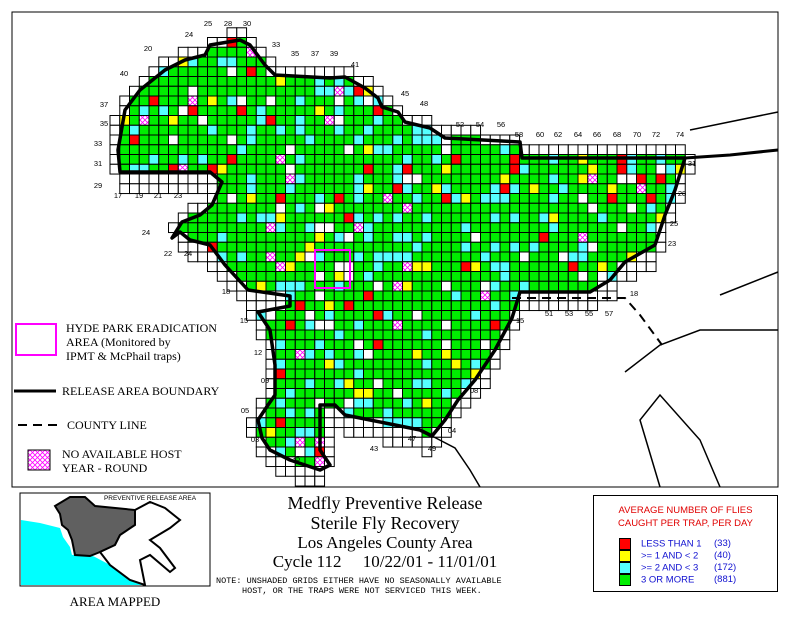  I want to click on map-area: Los Angeles County Area, so click(385, 542).